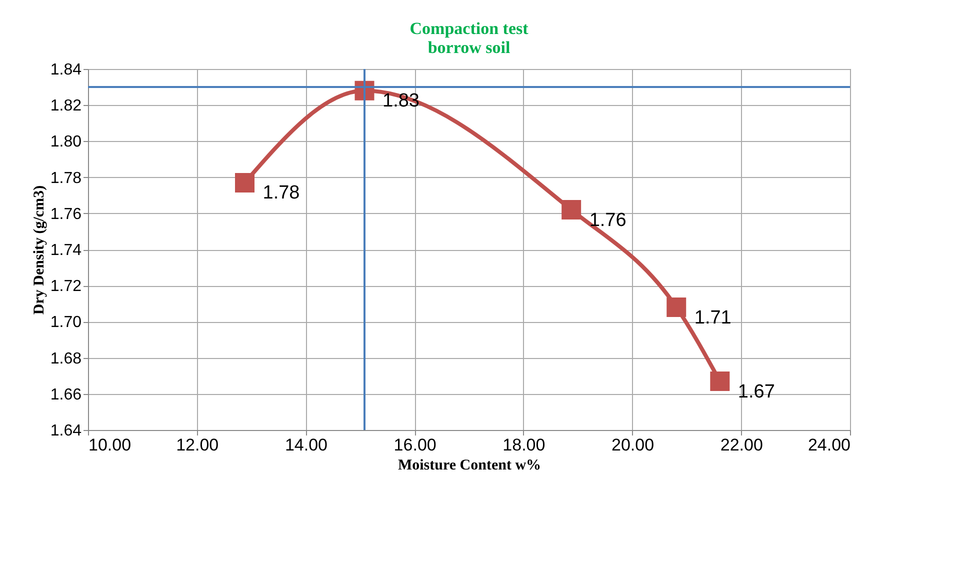 The height and width of the screenshot is (581, 957). I want to click on y-tick-label: 1.78, so click(66, 178).